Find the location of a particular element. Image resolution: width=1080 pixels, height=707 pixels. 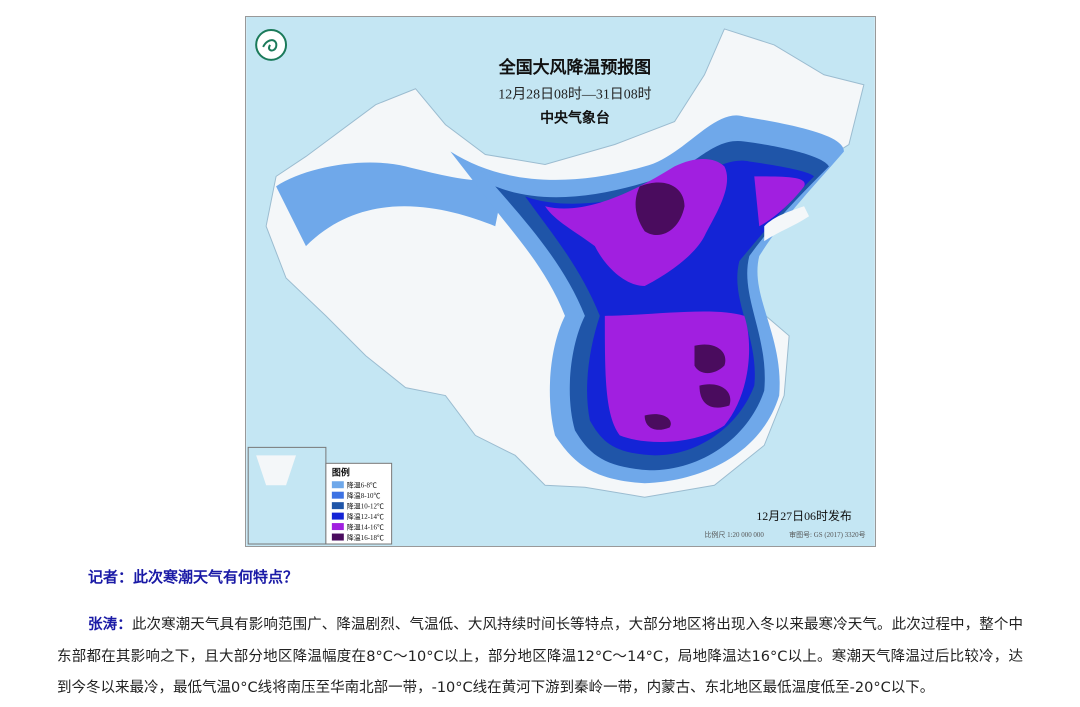

bohai-land is located at coordinates (787, 224).